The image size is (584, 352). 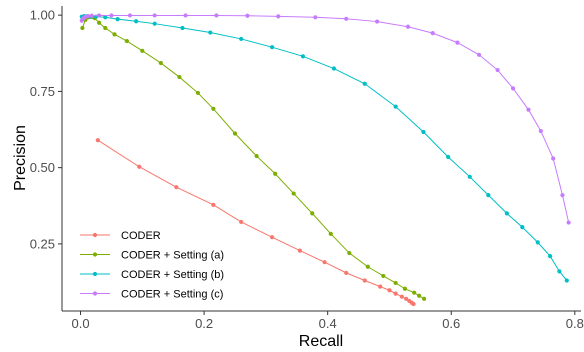 What do you see at coordinates (172, 256) in the screenshot?
I see `legend-label: CODER + Setting (a)` at bounding box center [172, 256].